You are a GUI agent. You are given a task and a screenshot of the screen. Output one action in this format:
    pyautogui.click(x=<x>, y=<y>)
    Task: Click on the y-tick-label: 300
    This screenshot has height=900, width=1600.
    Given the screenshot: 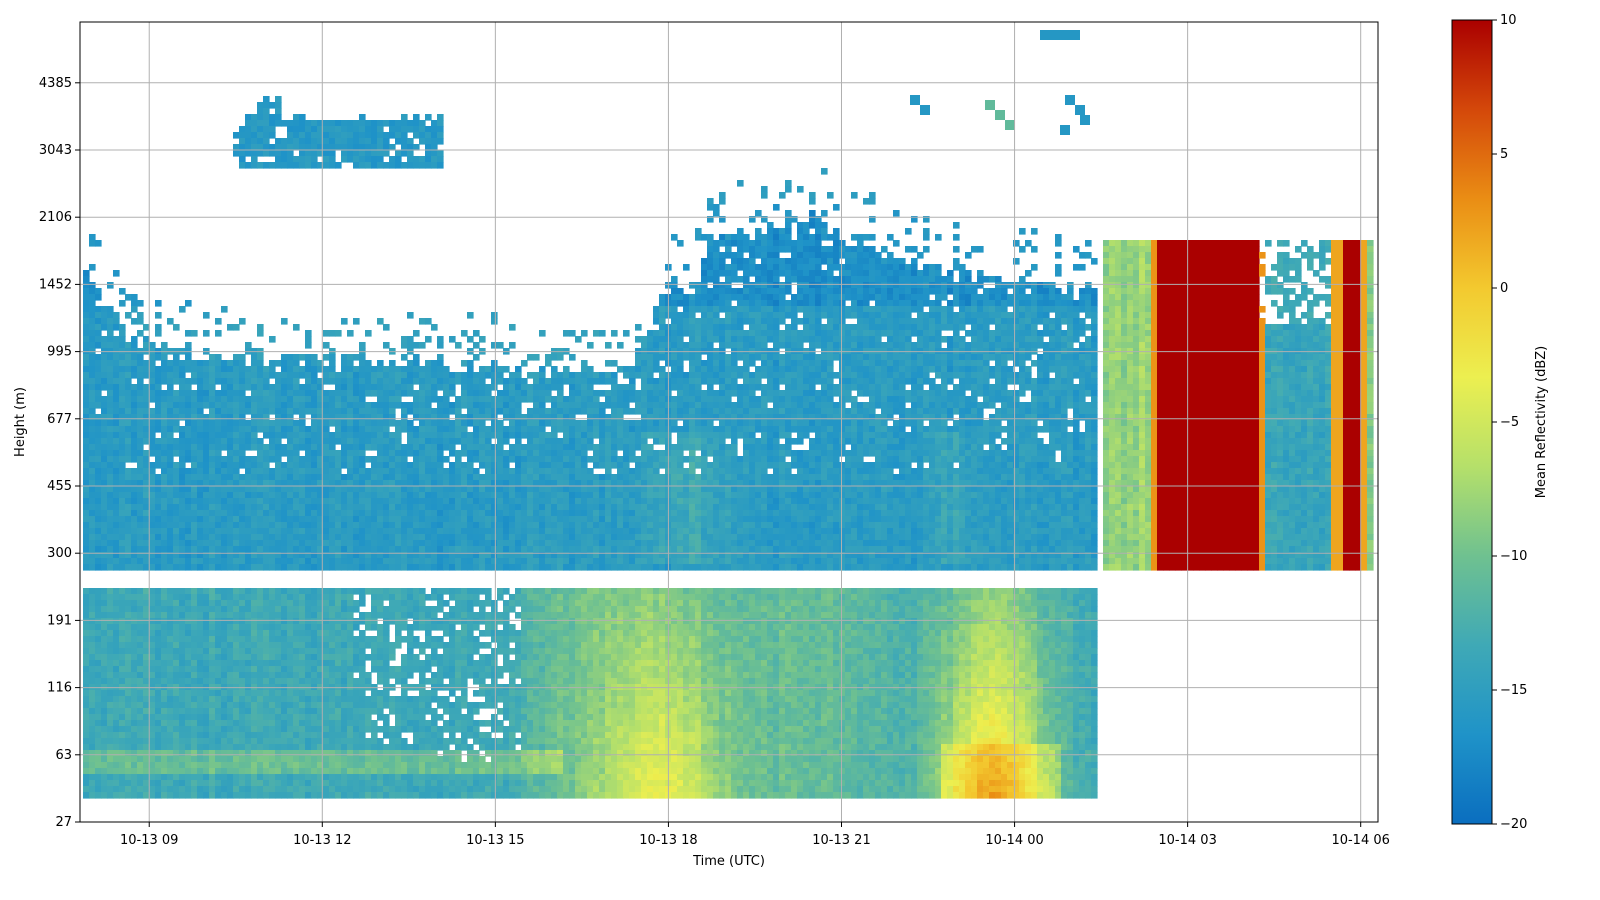 What is the action you would take?
    pyautogui.click(x=59, y=553)
    